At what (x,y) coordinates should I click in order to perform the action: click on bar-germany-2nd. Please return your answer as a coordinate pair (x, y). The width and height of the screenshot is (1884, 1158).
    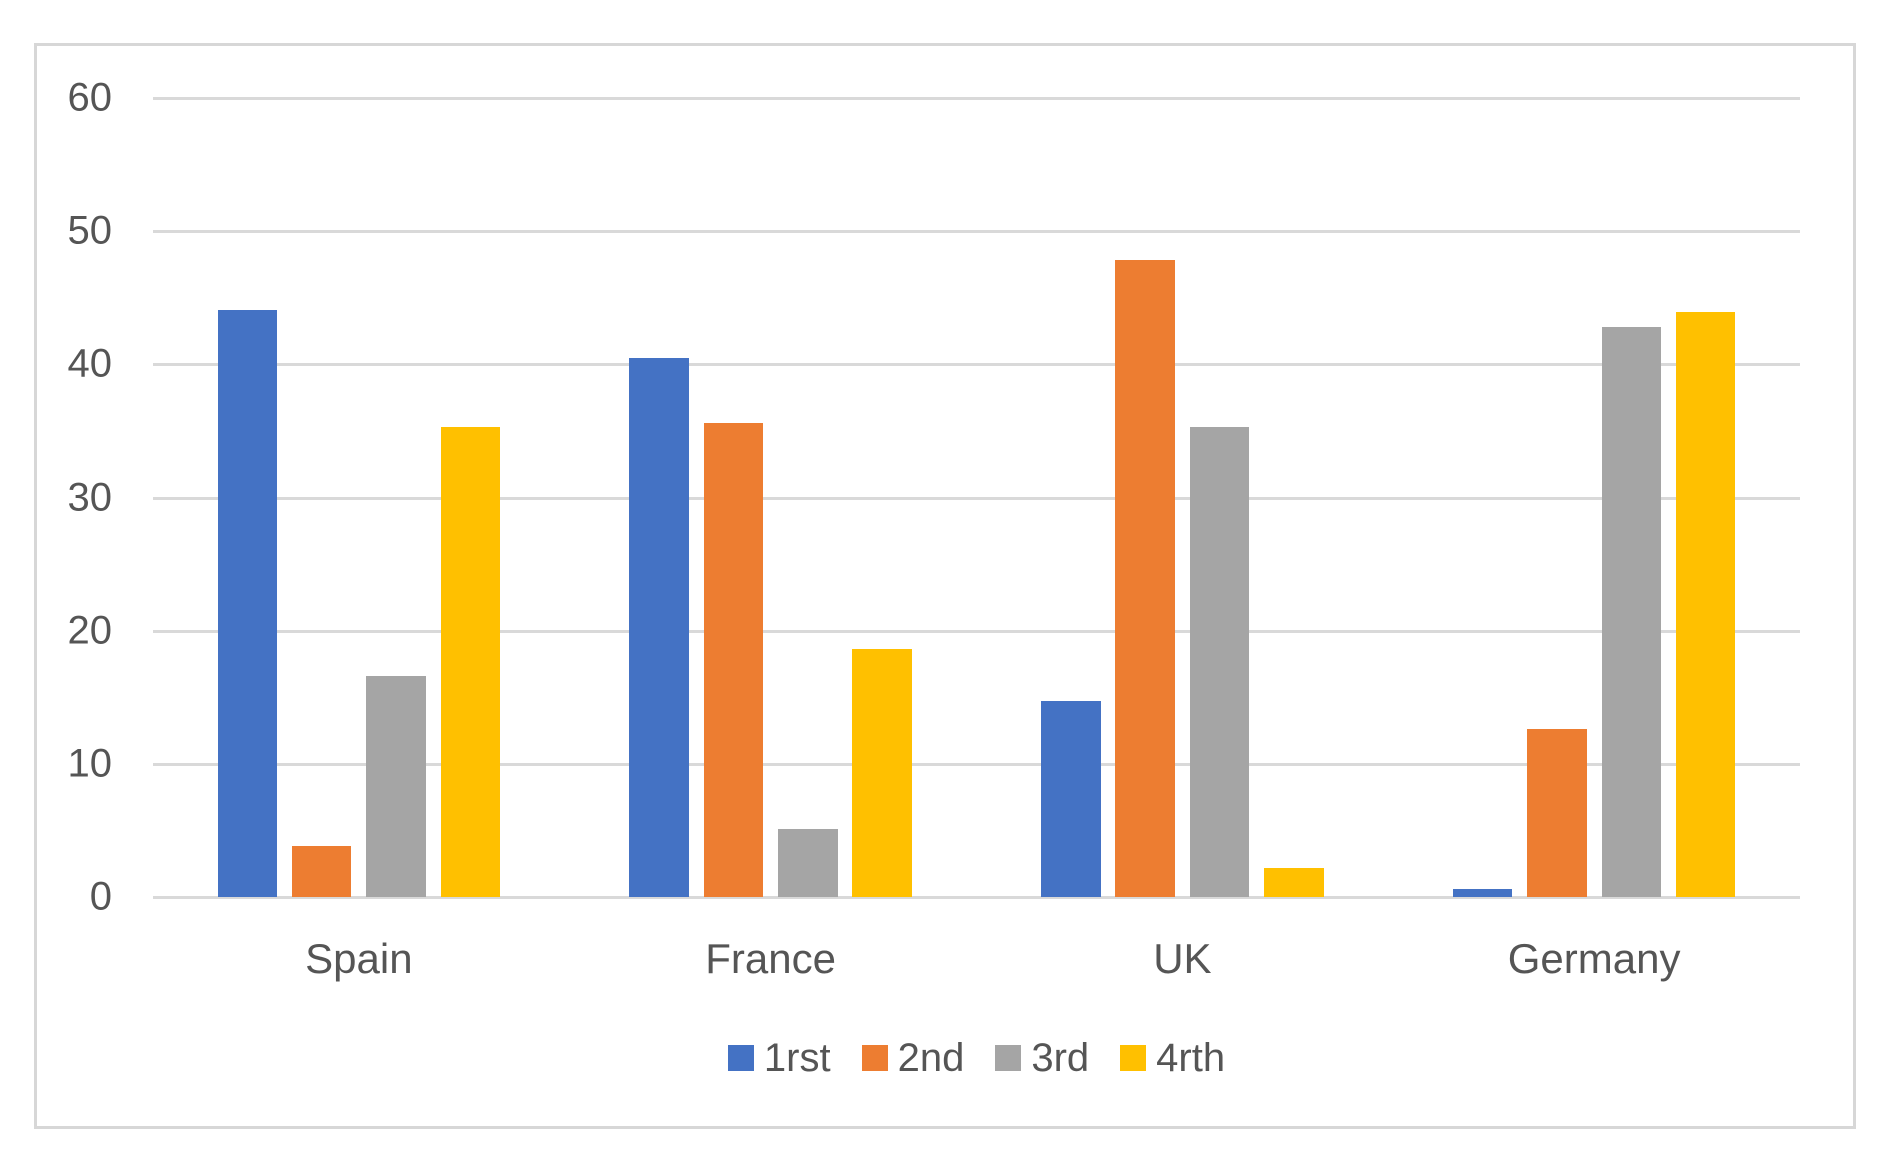
    Looking at the image, I should click on (1557, 813).